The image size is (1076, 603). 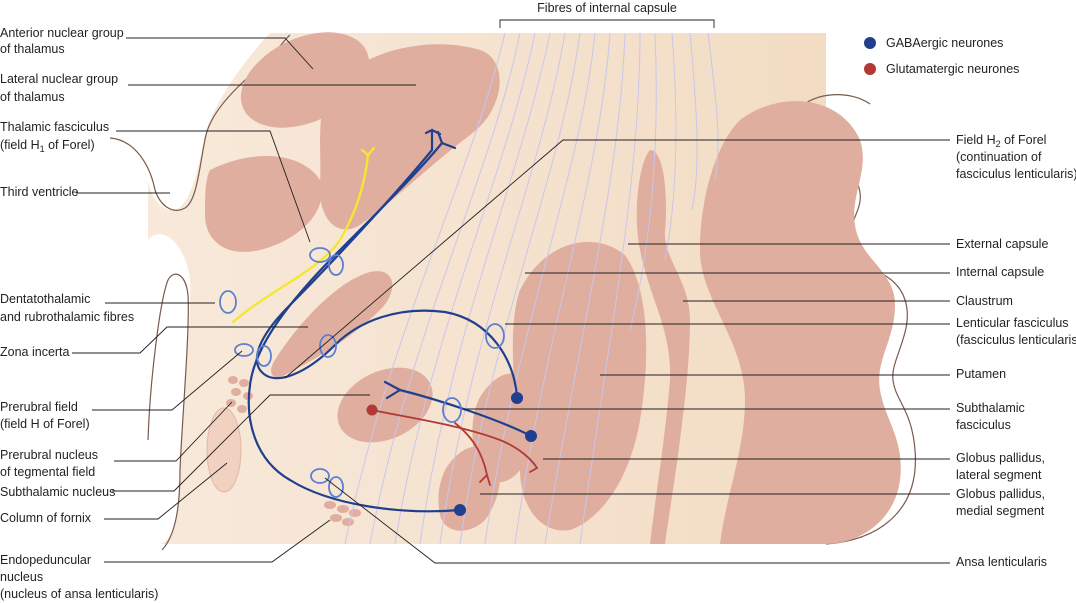 I want to click on legend-glut-swatch, so click(x=870, y=69).